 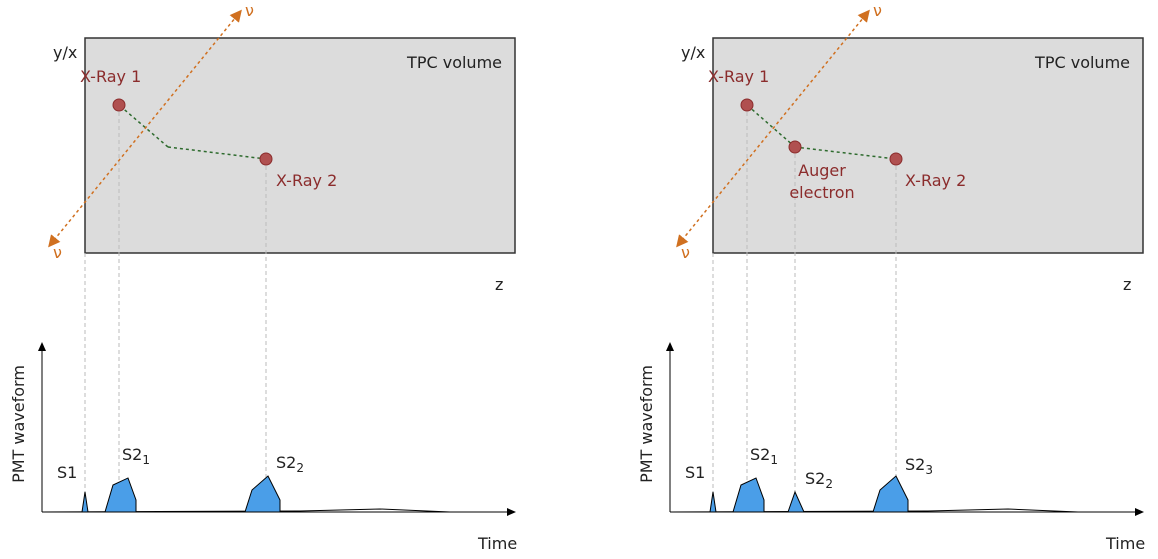 I want to click on waveform-baseline, so click(x=246, y=510).